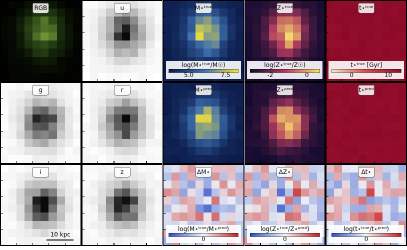 The height and width of the screenshot is (250, 407). What do you see at coordinates (285, 172) in the screenshot?
I see `label-box` at bounding box center [285, 172].